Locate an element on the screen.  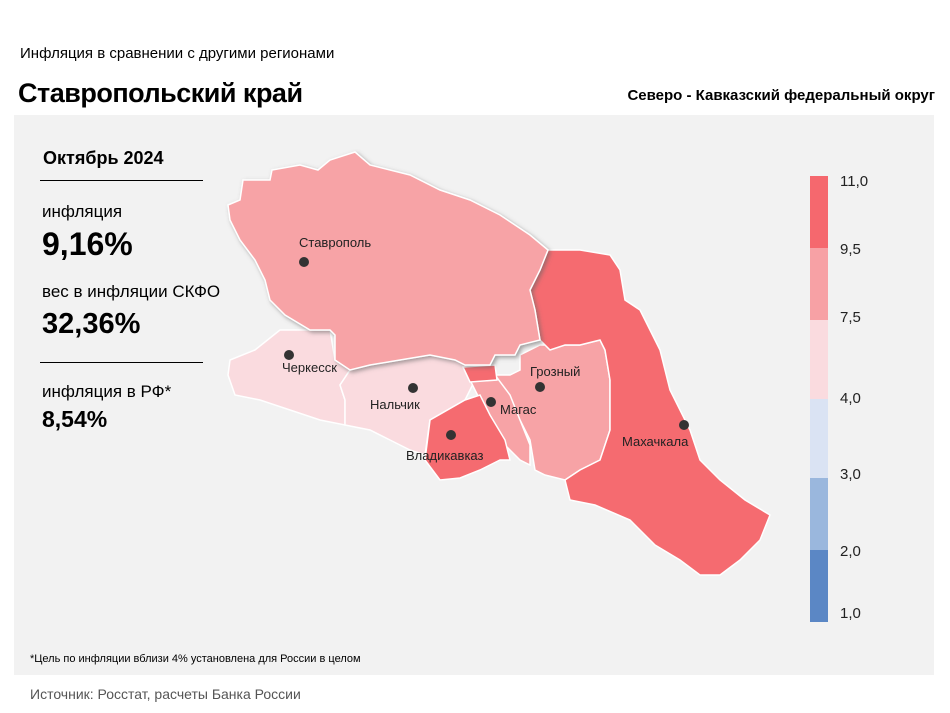
city-dot-stavropol is located at coordinates (304, 262).